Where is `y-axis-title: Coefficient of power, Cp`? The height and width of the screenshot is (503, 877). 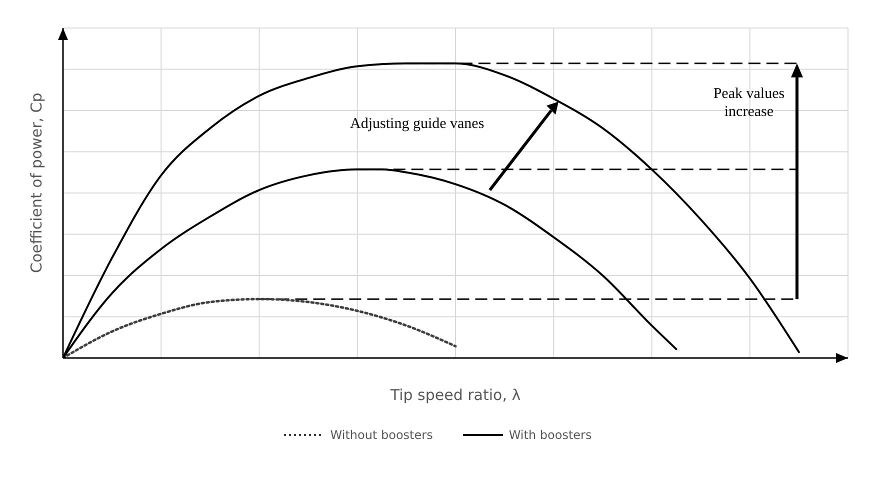
y-axis-title: Coefficient of power, Cp is located at coordinates (36, 182).